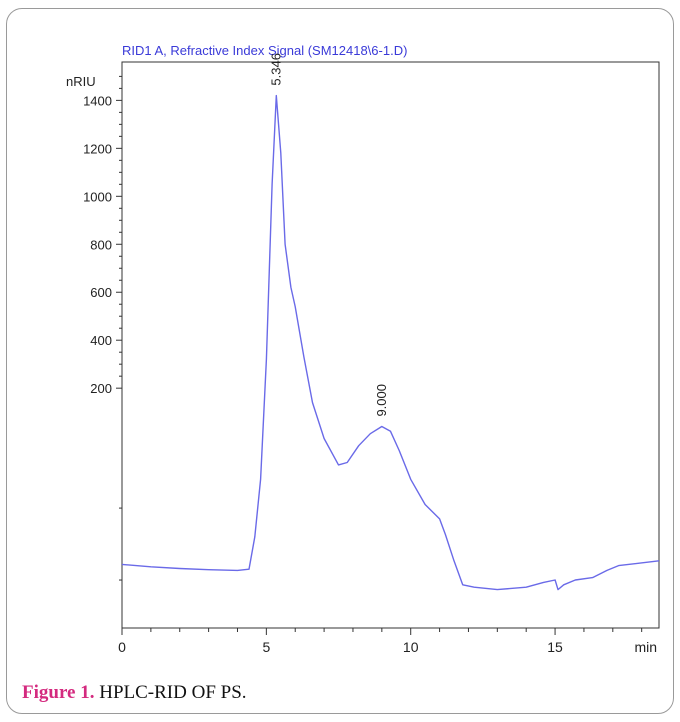  Describe the element at coordinates (173, 692) in the screenshot. I see `caption-text: HPLC-RID OF PS.` at that location.